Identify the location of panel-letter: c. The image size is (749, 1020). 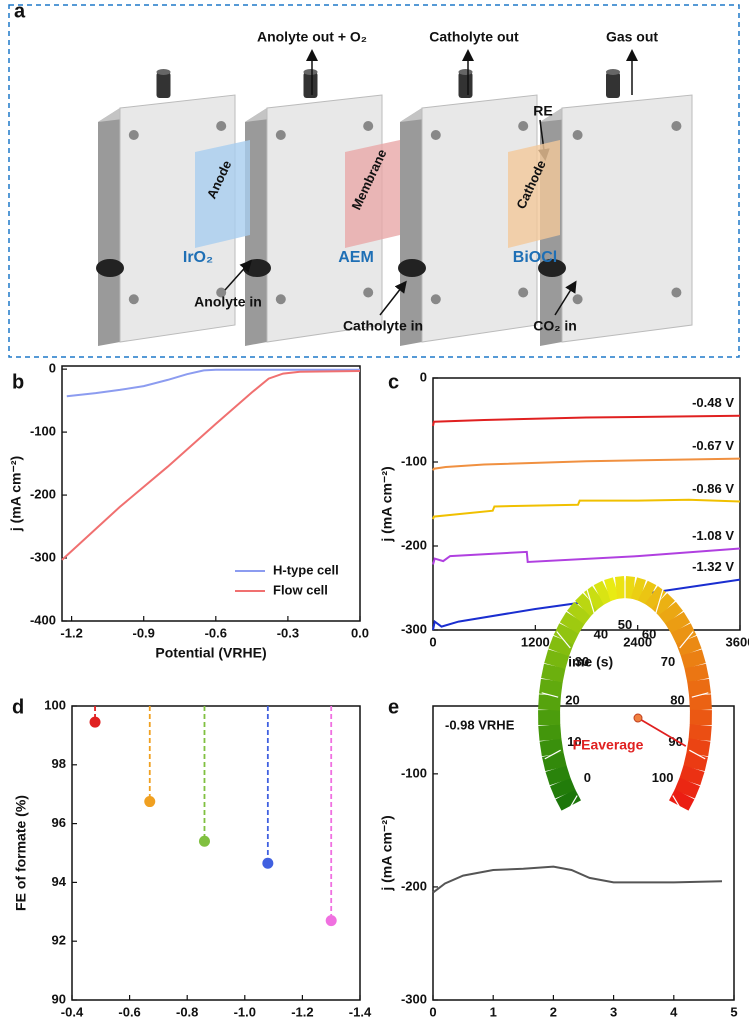
(393, 382).